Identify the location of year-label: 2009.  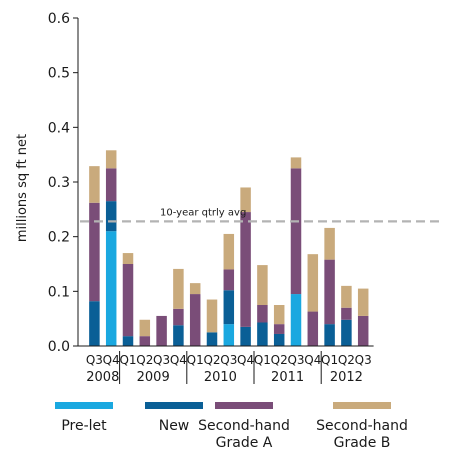
(153, 377).